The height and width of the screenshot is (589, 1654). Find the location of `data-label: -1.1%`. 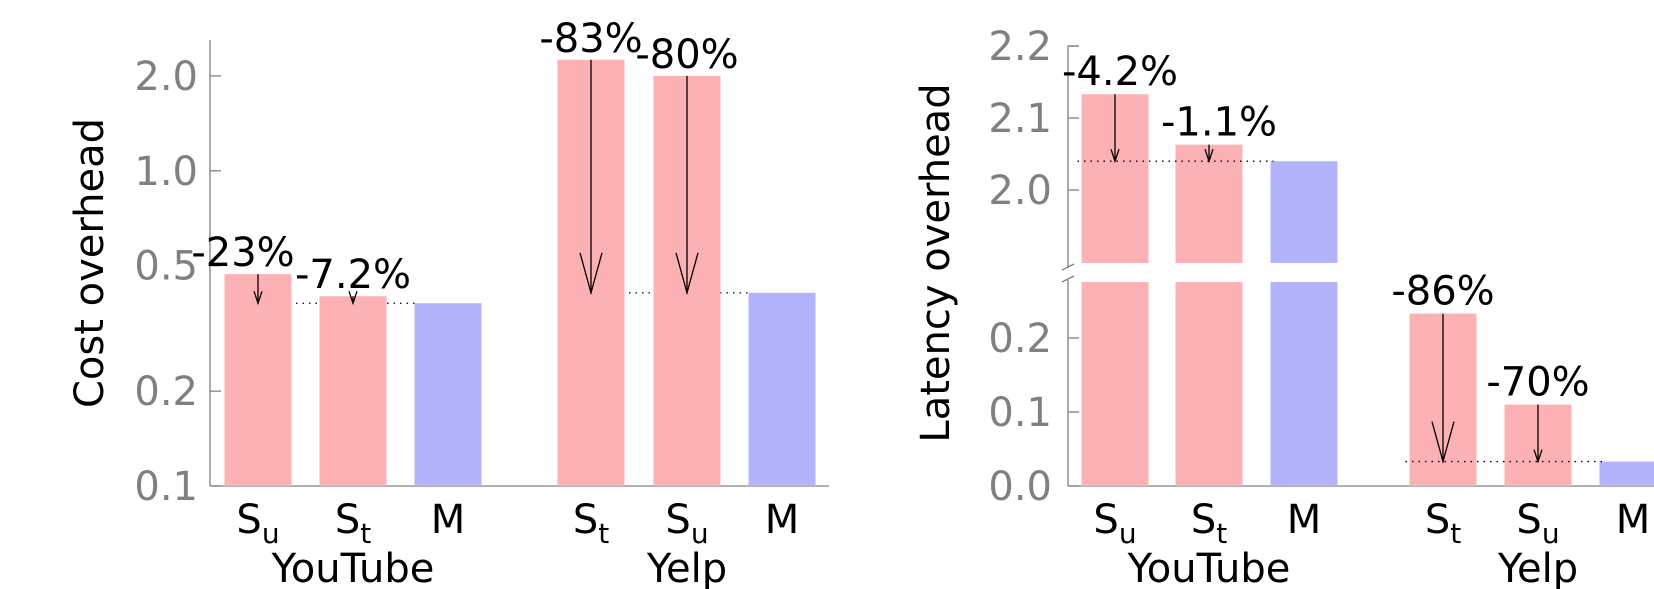

data-label: -1.1% is located at coordinates (1219, 123).